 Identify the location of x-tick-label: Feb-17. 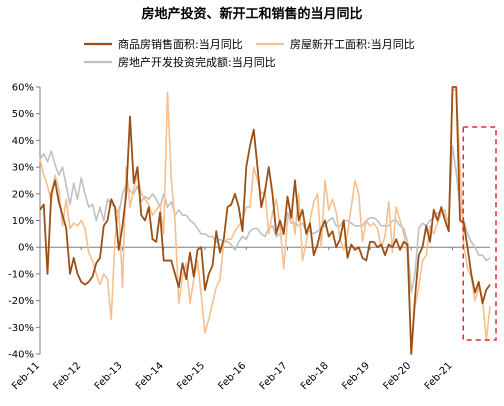
(274, 376).